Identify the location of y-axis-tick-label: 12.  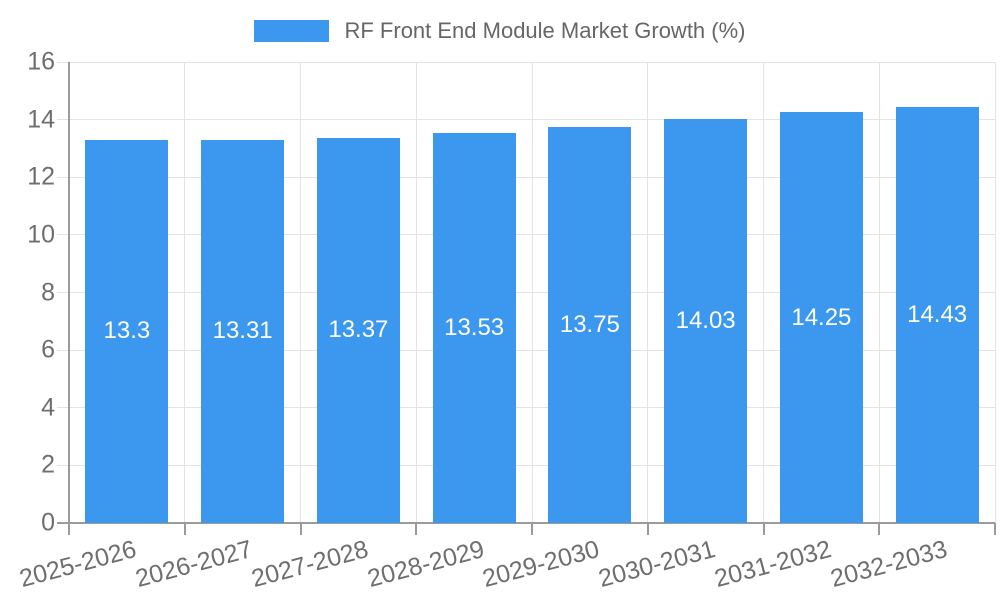
(41, 176).